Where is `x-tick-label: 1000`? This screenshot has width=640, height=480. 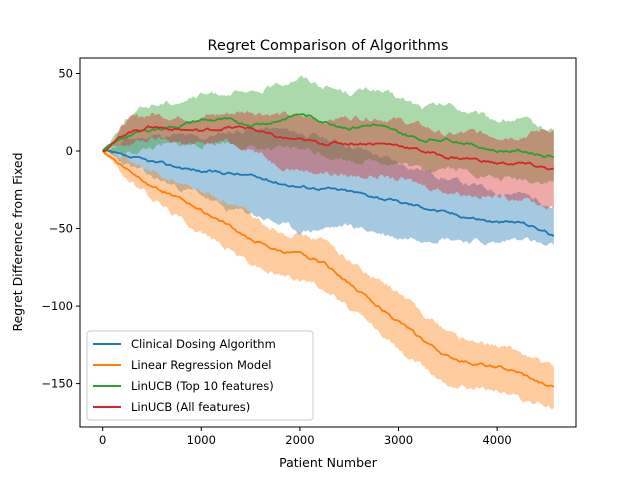
x-tick-label: 1000 is located at coordinates (201, 440).